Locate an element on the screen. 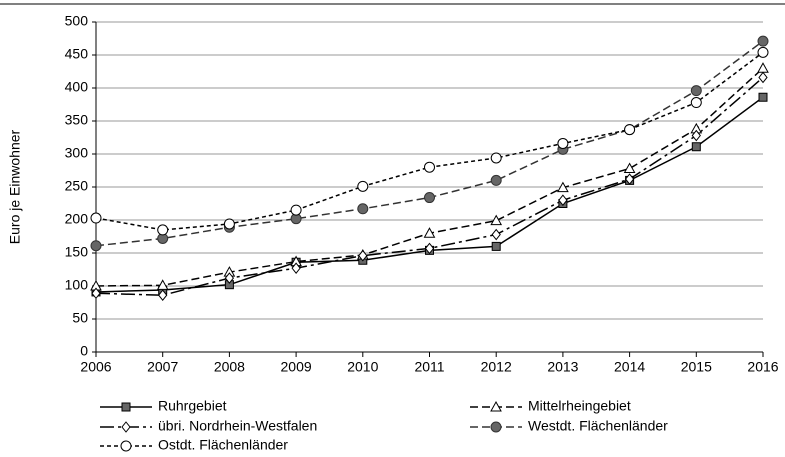 The height and width of the screenshot is (457, 785). x-tick-label: 2009 is located at coordinates (296, 367).